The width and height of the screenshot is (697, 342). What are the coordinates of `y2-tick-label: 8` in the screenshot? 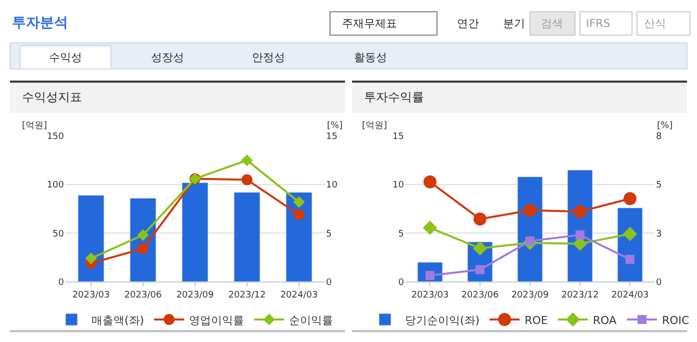 It's located at (659, 137).